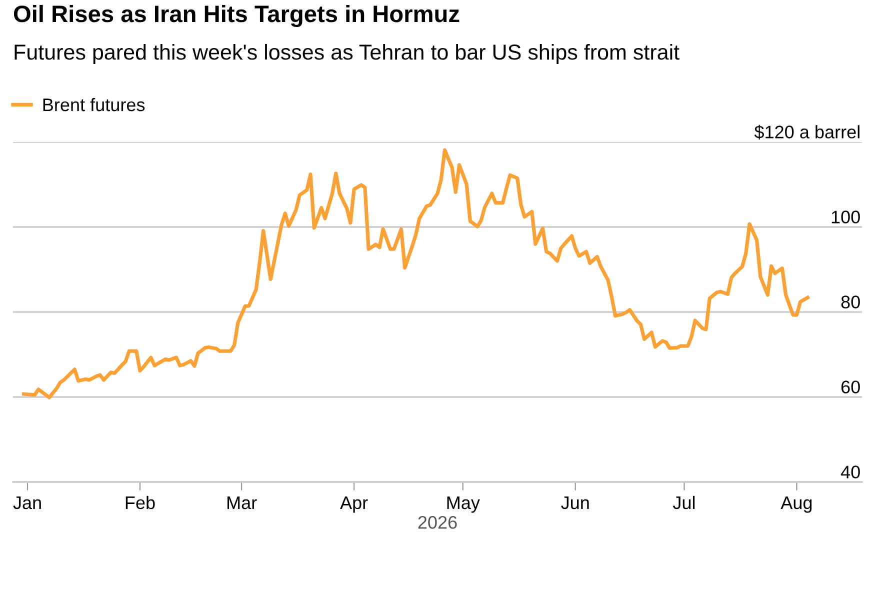 The height and width of the screenshot is (595, 880). Describe the element at coordinates (347, 54) in the screenshot. I see `chart-subtitle: Futures pared this week's losses as Tehran to bar US ships from strait` at that location.